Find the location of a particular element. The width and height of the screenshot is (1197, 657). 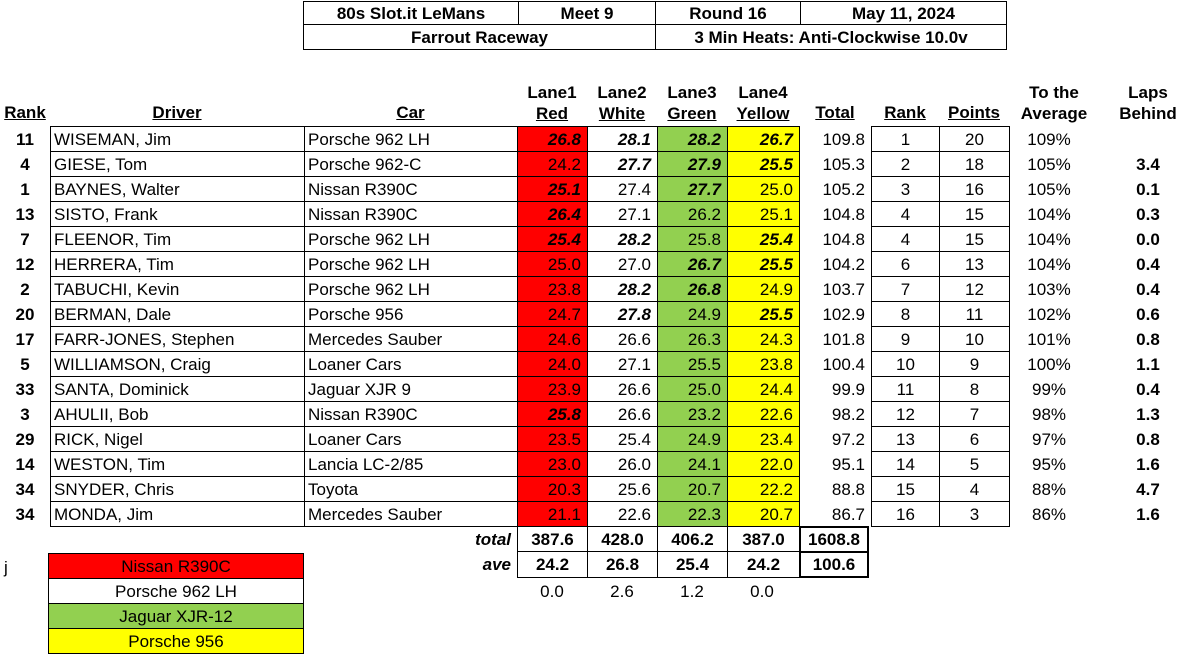

row-car: Porsche 962 LH is located at coordinates (411, 289).